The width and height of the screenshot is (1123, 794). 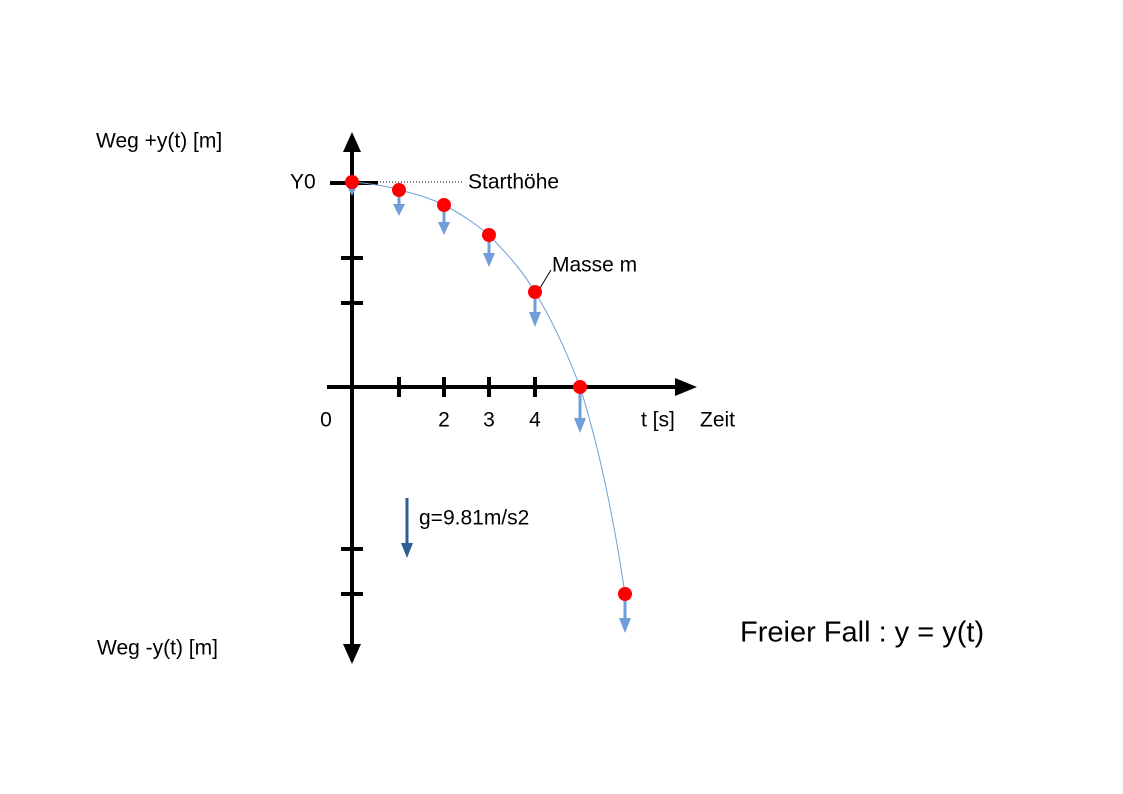 I want to click on x-arrow, so click(x=686, y=387).